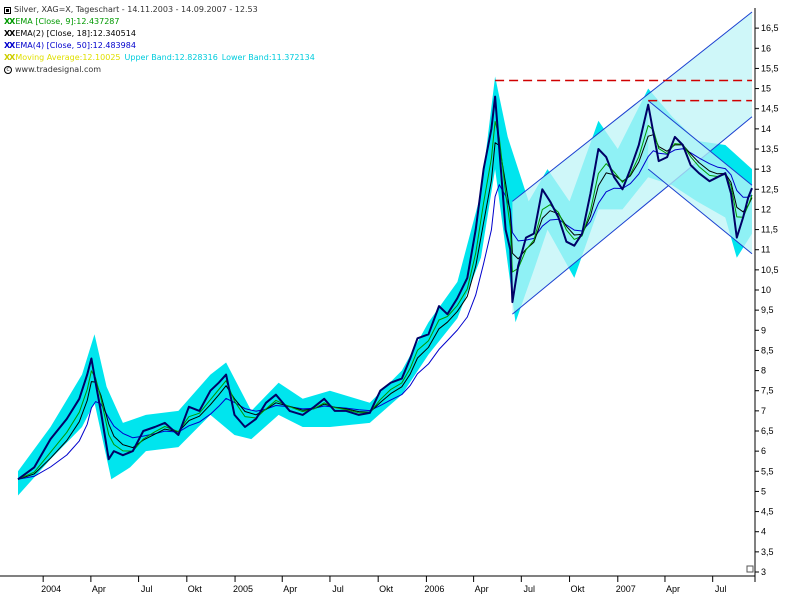 The width and height of the screenshot is (800, 600). What do you see at coordinates (766, 89) in the screenshot?
I see `y-tick-label: 15` at bounding box center [766, 89].